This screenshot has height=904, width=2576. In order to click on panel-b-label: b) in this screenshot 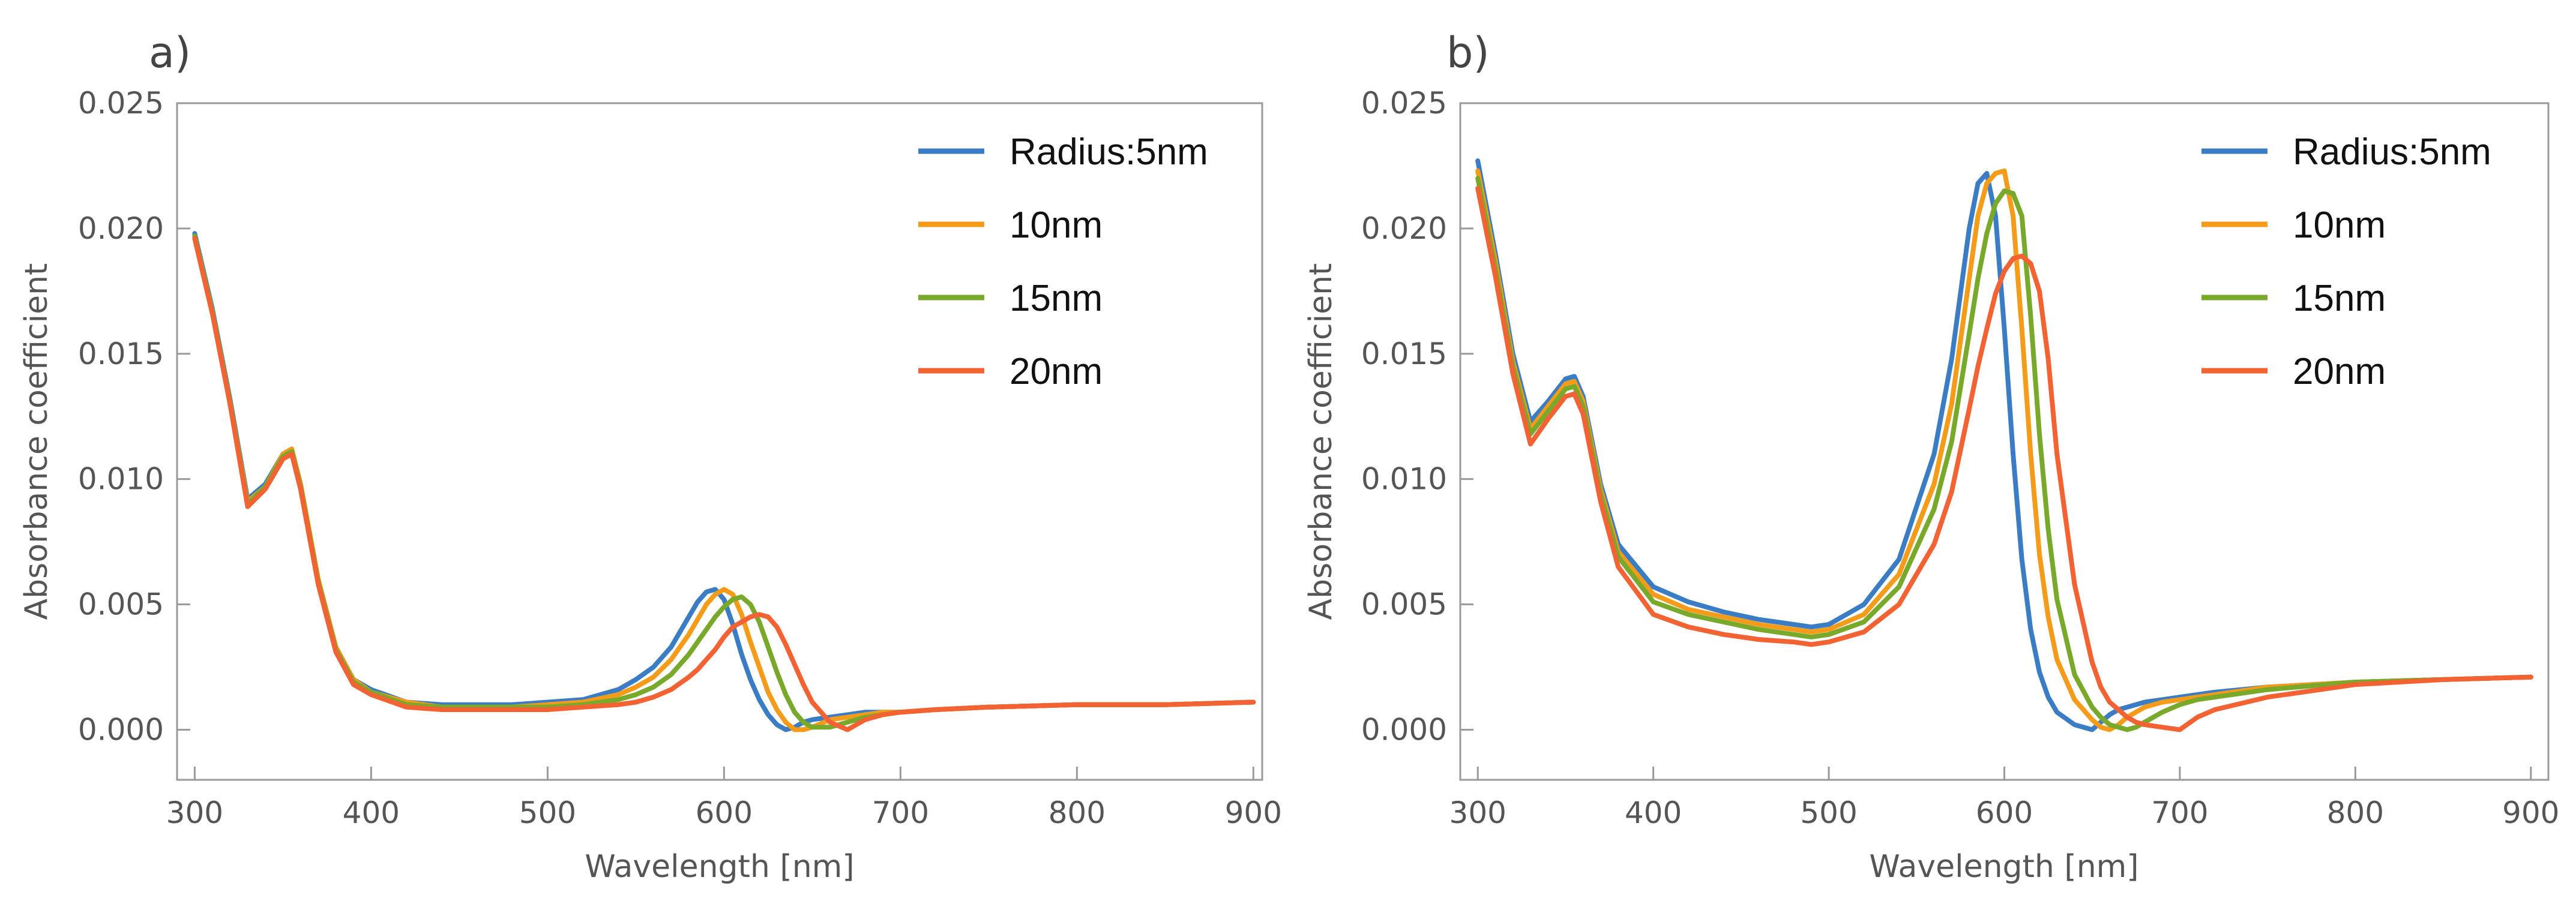, I will do `click(1468, 53)`.